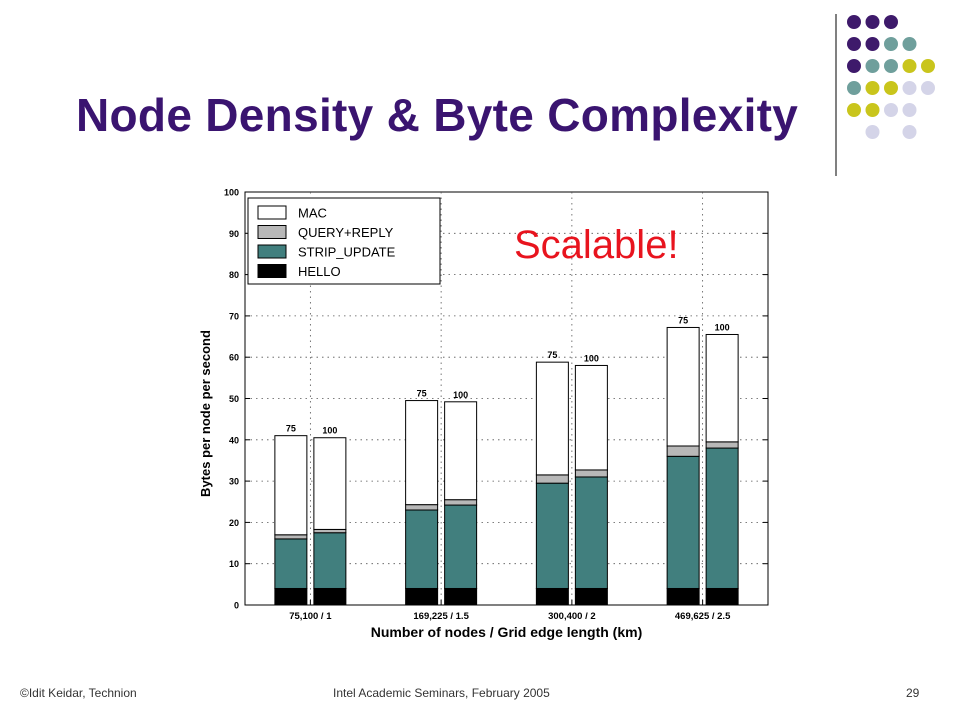 The width and height of the screenshot is (960, 720). I want to click on legend-entry: STRIP_UPDATE, so click(347, 252).